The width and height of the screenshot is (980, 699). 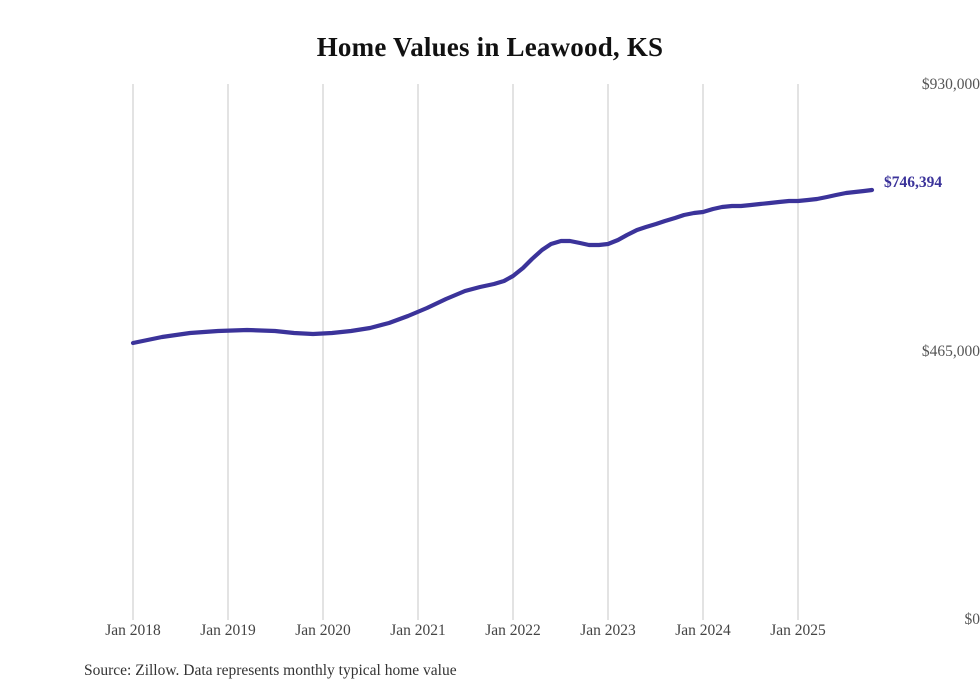 What do you see at coordinates (608, 630) in the screenshot?
I see `x-axis-tick-label-jan-2023: Jan 2023` at bounding box center [608, 630].